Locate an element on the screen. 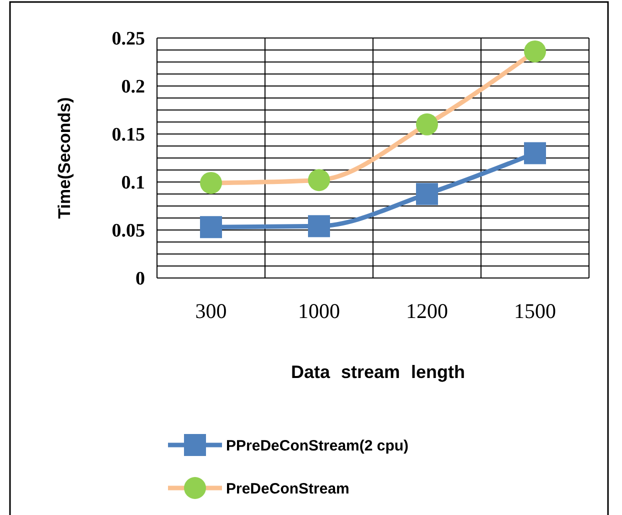 Image resolution: width=622 pixels, height=515 pixels. y-tick-label: 0.25 is located at coordinates (128, 39).